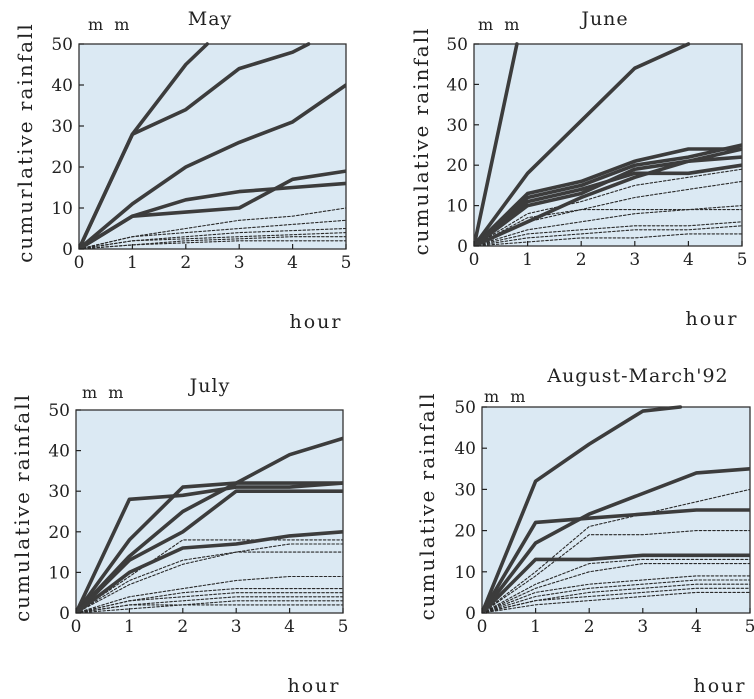  Describe the element at coordinates (25, 142) in the screenshot. I see `y-axis-label: cumurlative rainfall` at that location.